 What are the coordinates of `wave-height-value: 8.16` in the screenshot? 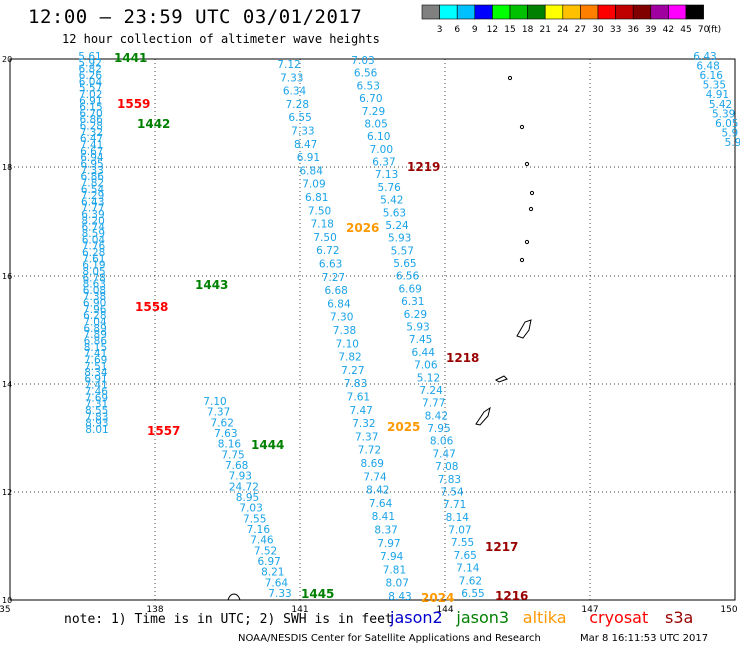 It's located at (230, 445).